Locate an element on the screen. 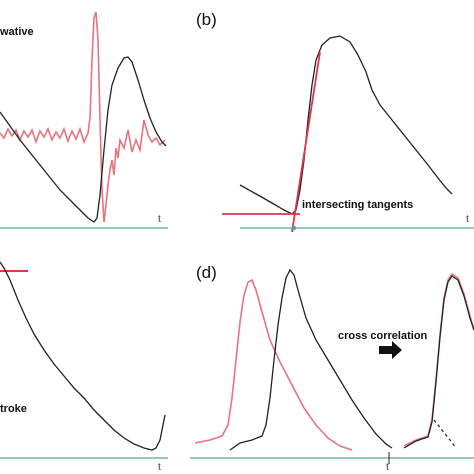 Image resolution: width=474 pixels, height=474 pixels. panel-d-annotation: cross correlation is located at coordinates (383, 336).